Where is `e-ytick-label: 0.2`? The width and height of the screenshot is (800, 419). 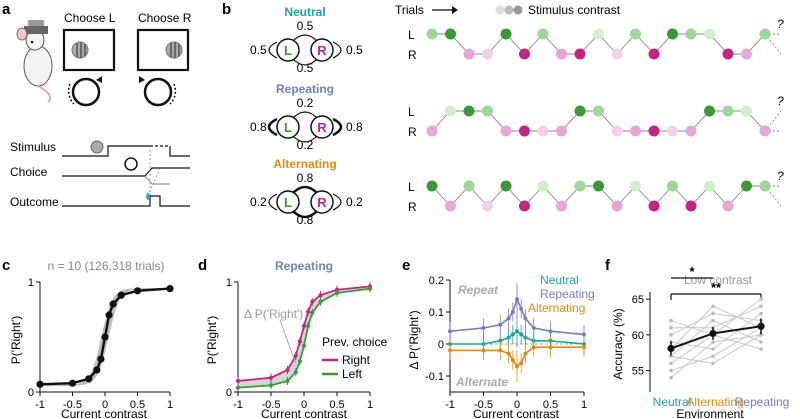 e-ytick-label: 0.2 is located at coordinates (436, 281).